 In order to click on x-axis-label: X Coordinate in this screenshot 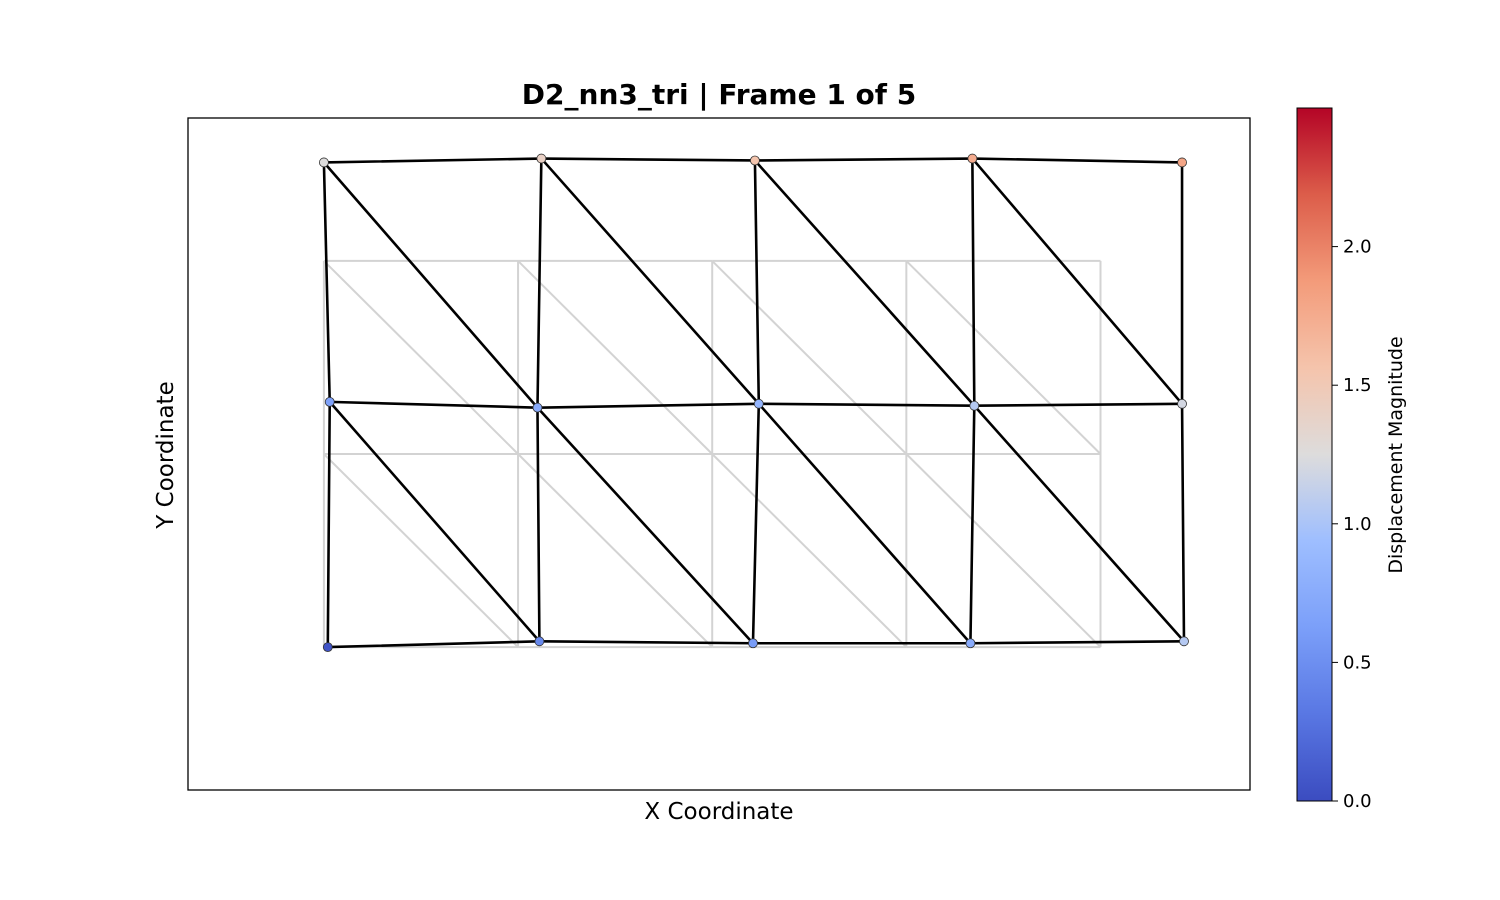, I will do `click(718, 812)`.